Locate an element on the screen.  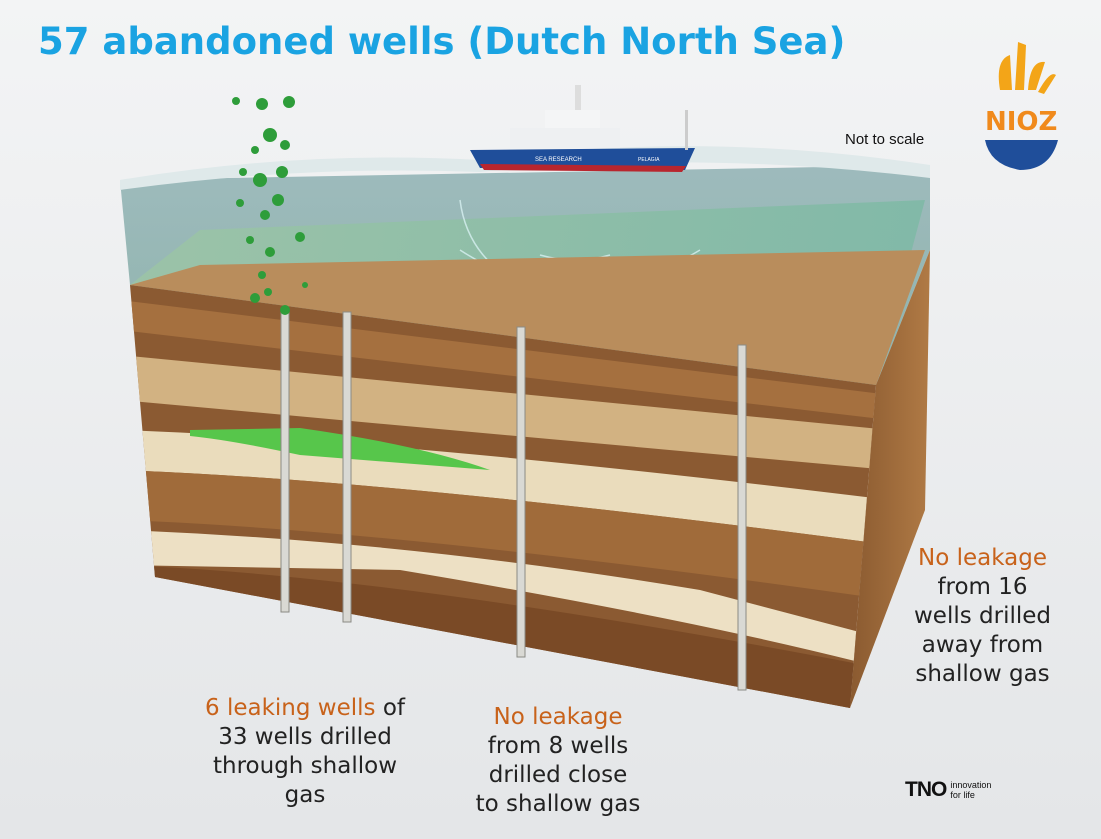
water-body-part is located at coordinates (525, 168).